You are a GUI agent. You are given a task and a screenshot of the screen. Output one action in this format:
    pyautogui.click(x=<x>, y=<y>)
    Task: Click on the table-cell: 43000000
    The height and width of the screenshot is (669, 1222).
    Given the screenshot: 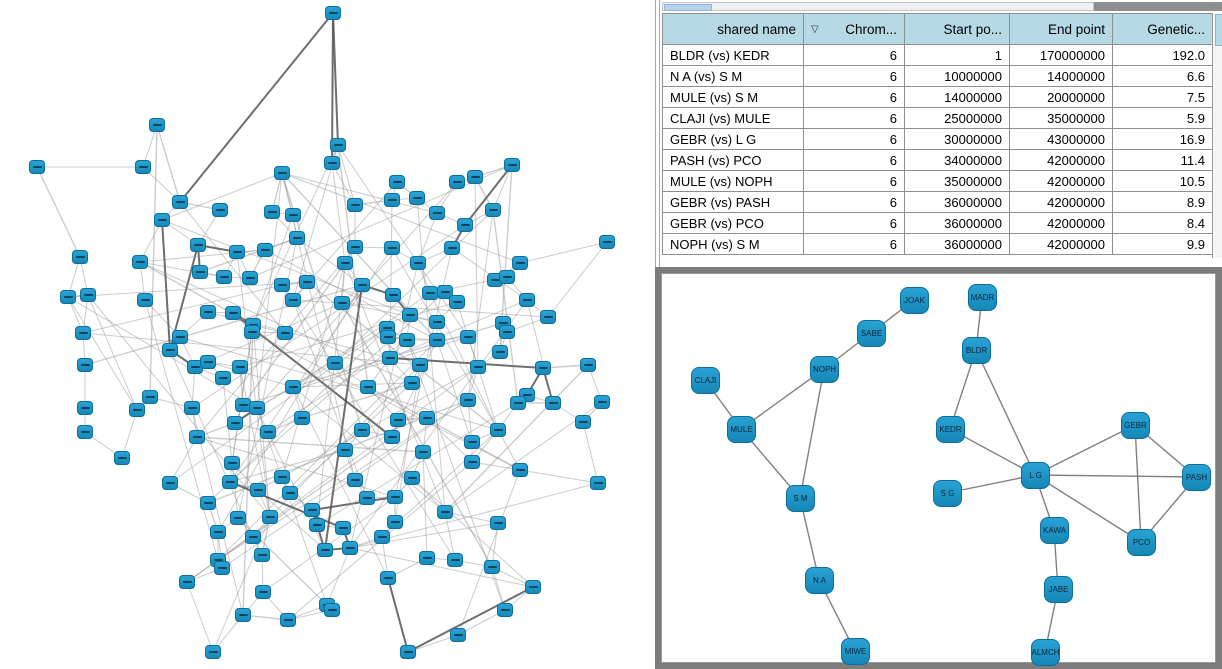 What is the action you would take?
    pyautogui.click(x=1061, y=139)
    